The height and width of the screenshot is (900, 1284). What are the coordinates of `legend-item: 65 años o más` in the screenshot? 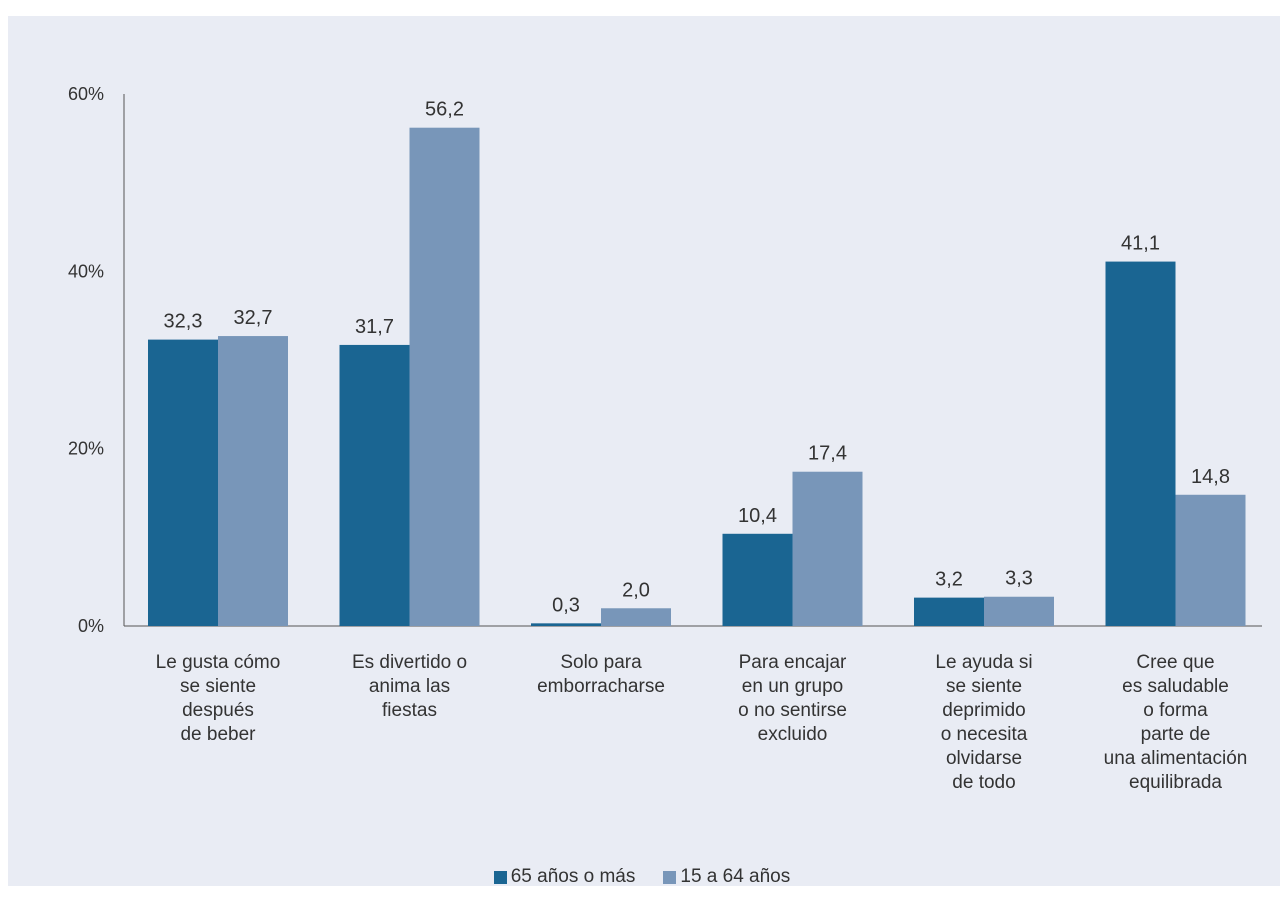 It's located at (564, 877).